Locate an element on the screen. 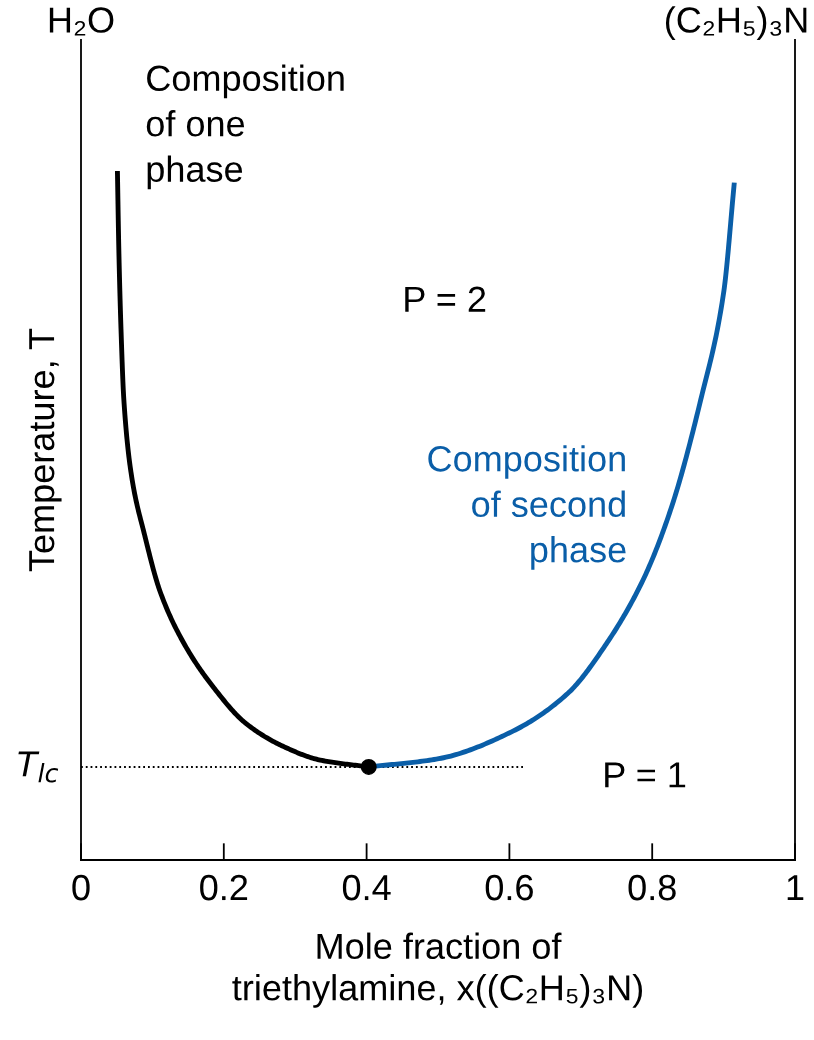  ref-line-label: T$_{lc}$ is located at coordinates (38, 767).